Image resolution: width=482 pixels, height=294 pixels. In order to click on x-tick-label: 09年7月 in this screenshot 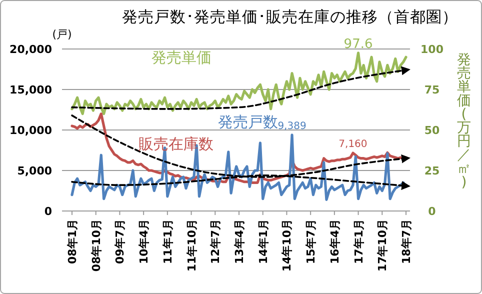, I will do `click(120, 241)`.